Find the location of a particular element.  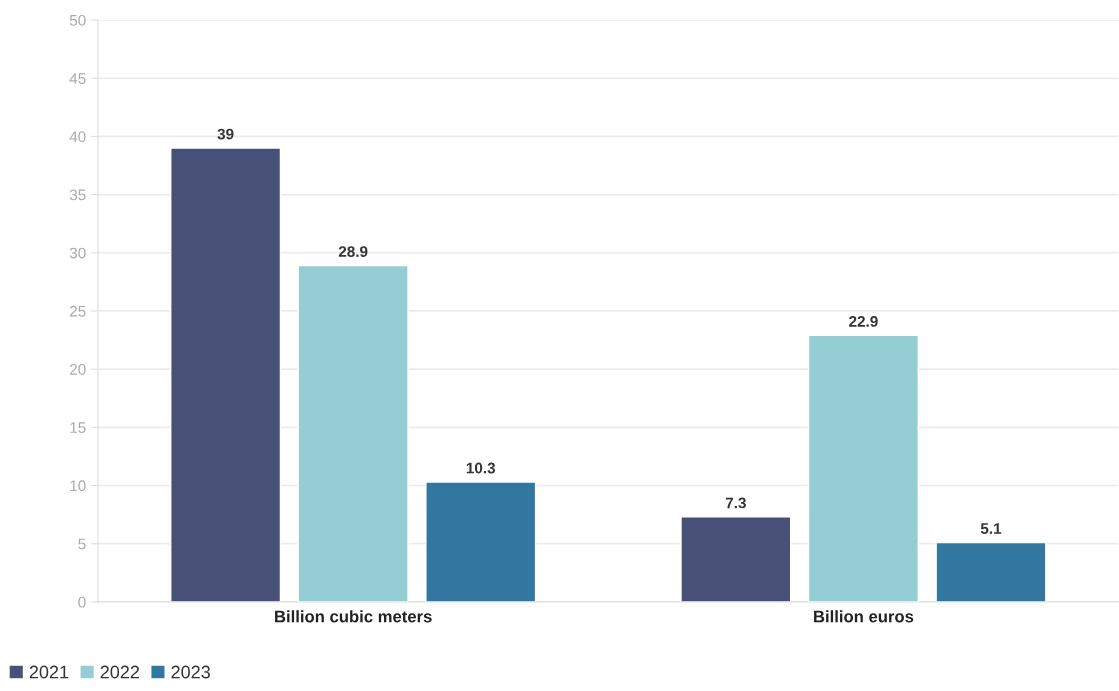

data-label: 28.9 is located at coordinates (353, 251).